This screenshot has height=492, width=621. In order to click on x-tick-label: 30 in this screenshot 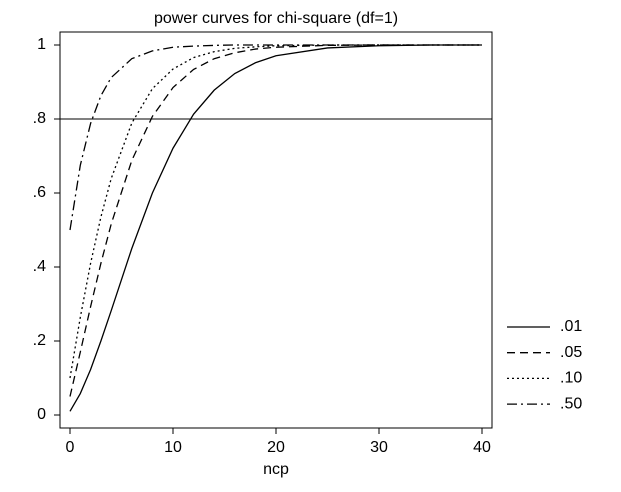, I will do `click(379, 447)`.